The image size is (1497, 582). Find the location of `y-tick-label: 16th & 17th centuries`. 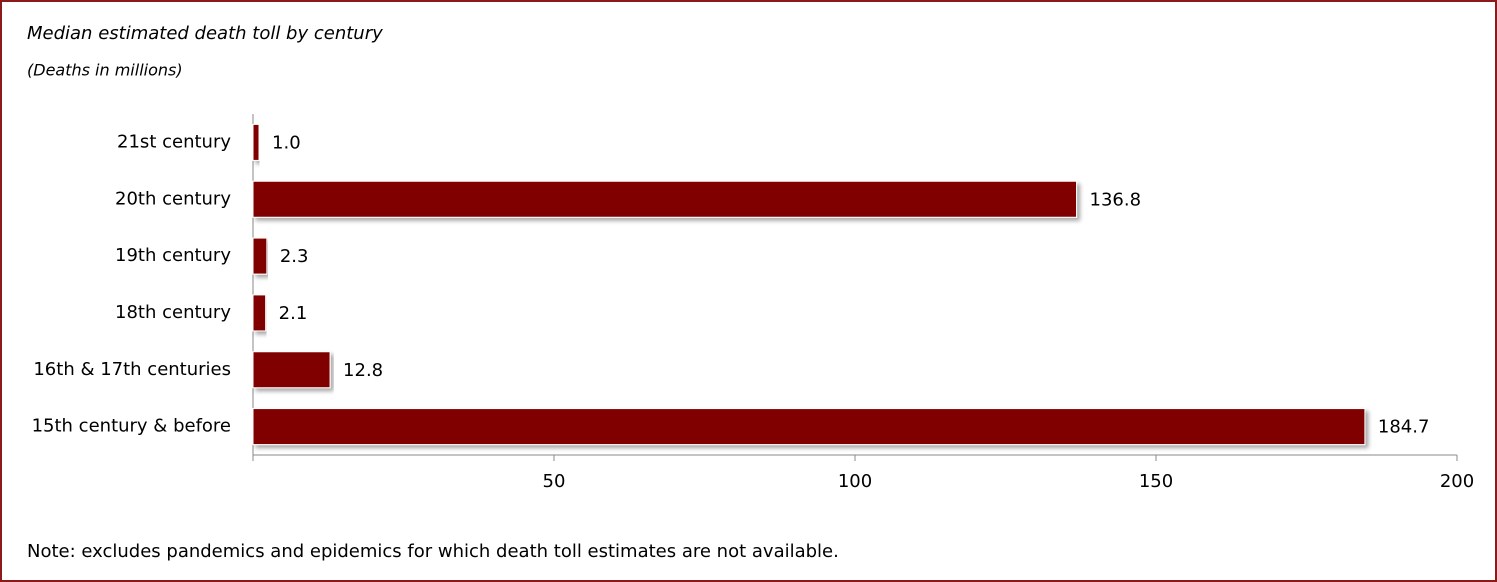

y-tick-label: 16th & 17th centuries is located at coordinates (132, 369).